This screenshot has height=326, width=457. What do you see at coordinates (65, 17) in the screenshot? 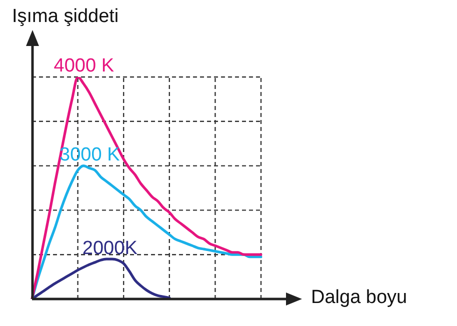
I see `y-axis-title: Işıma şiddeti` at bounding box center [65, 17].